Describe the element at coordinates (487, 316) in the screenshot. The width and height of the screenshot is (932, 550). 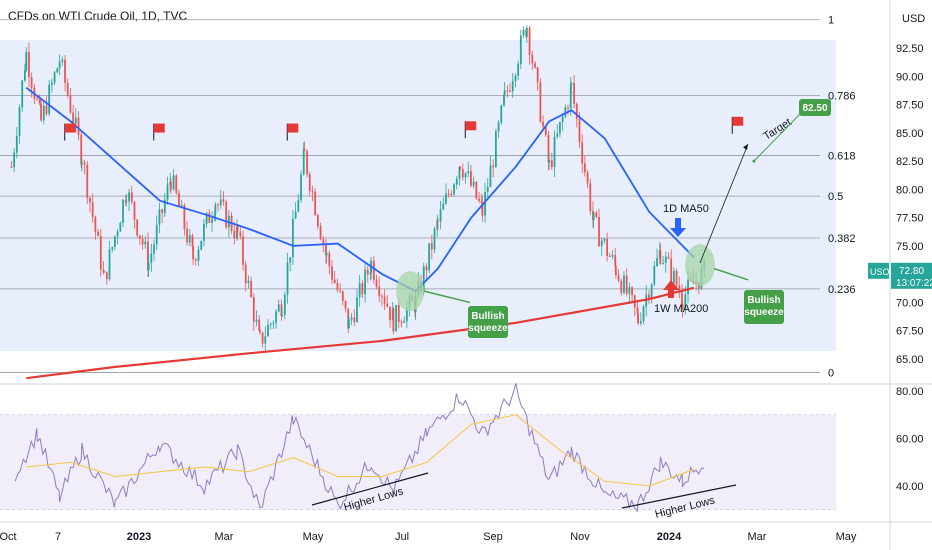
I see `bullish-squeeze-1-text: Bullish` at that location.